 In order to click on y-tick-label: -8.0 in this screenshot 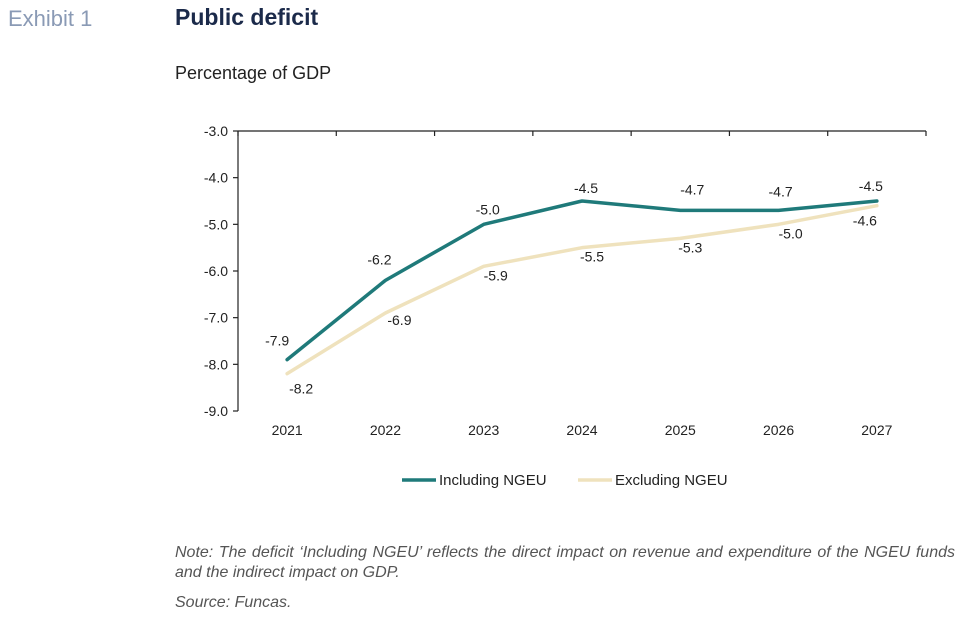, I will do `click(216, 364)`.